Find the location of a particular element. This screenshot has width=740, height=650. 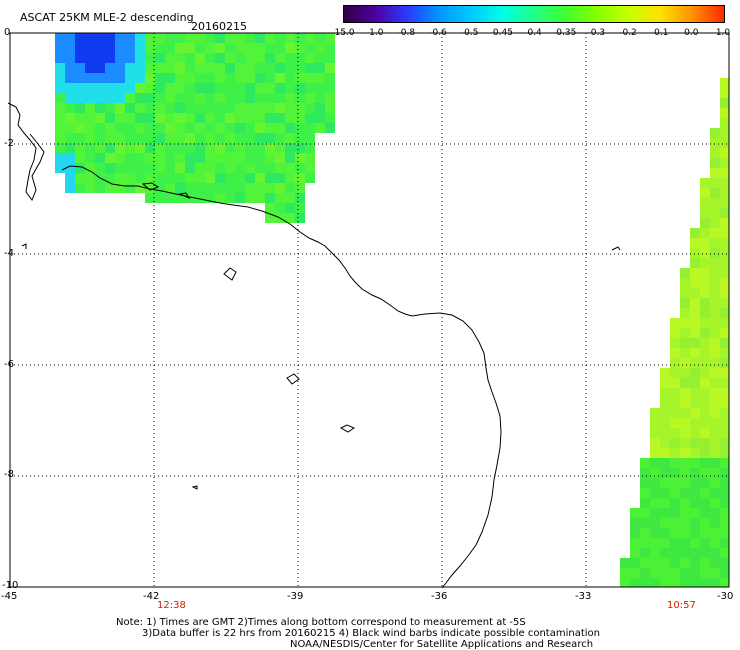

lon-label-30: -30 is located at coordinates (725, 596).